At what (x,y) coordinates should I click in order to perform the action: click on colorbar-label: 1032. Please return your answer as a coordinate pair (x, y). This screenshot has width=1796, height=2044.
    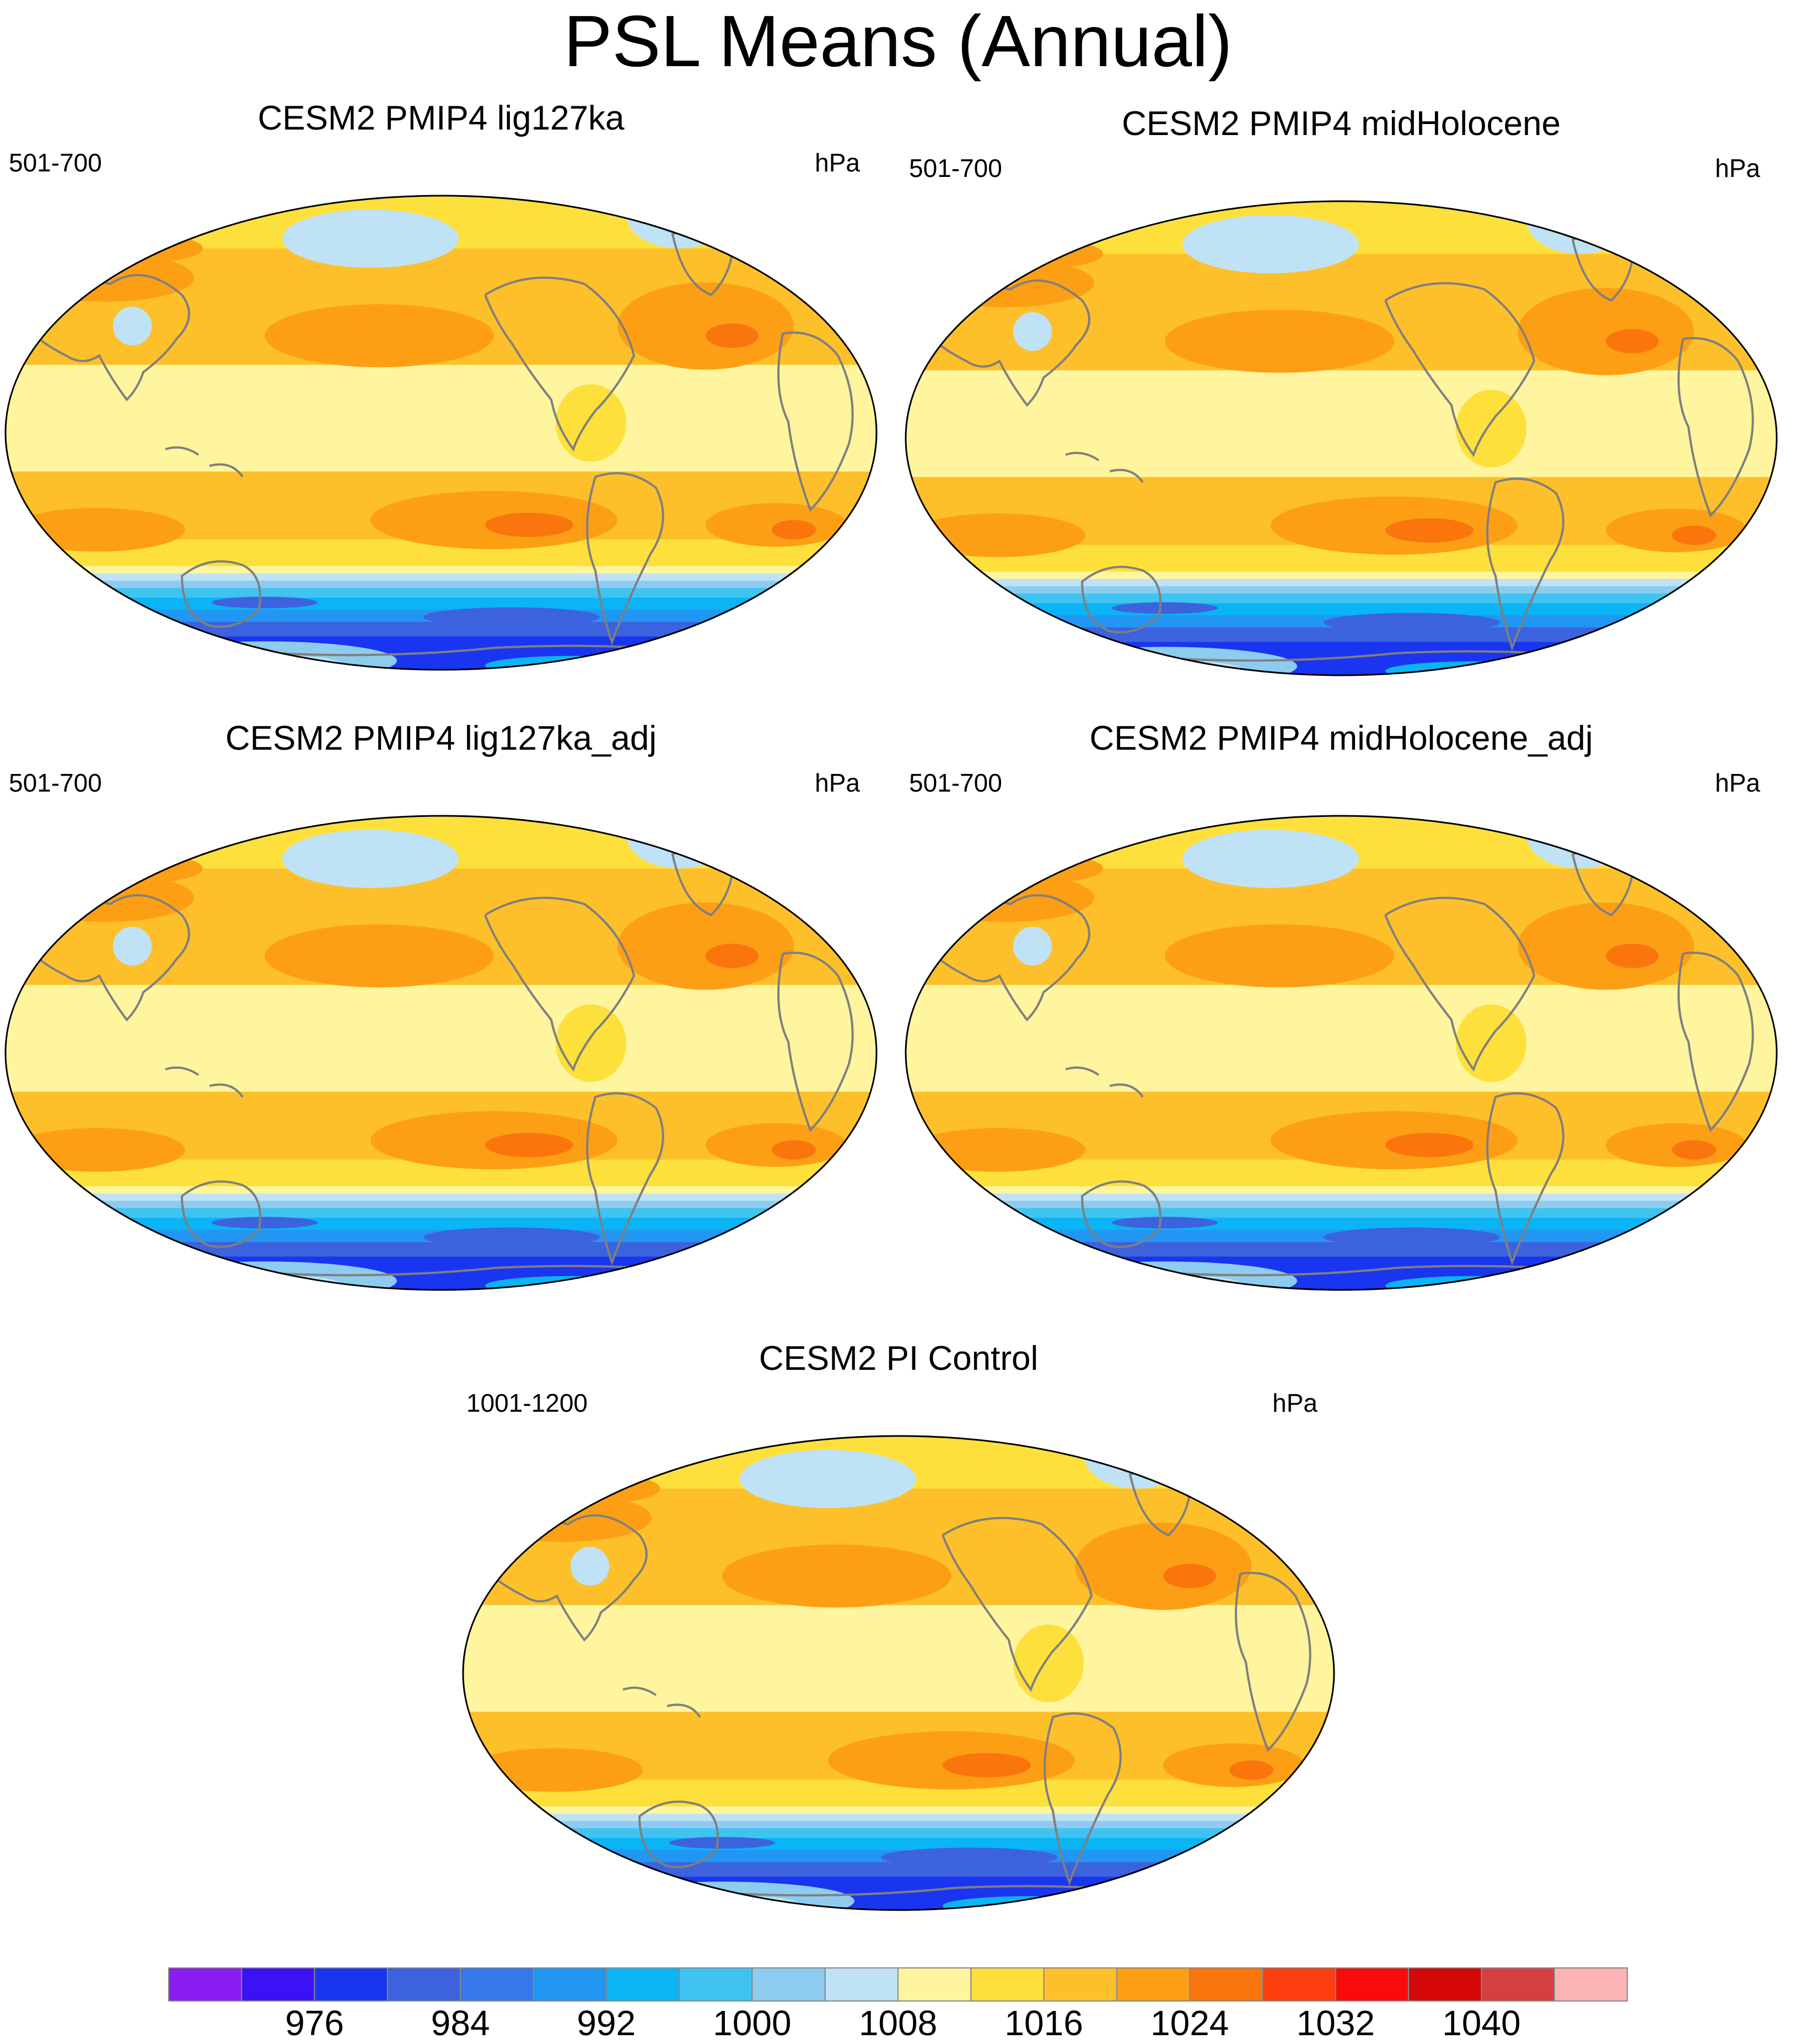
    Looking at the image, I should click on (1335, 2023).